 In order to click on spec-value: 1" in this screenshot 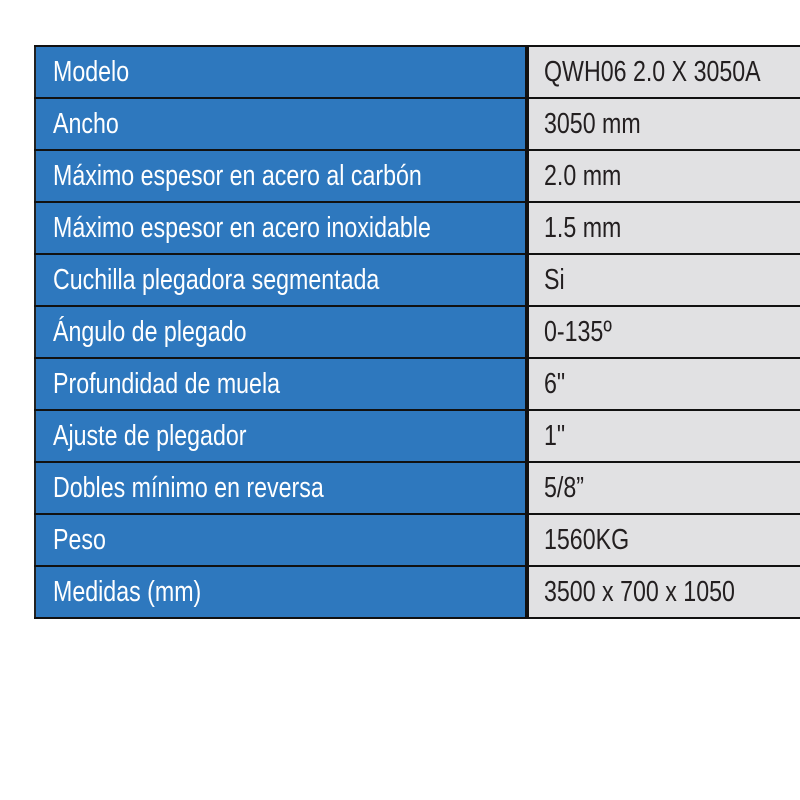, I will do `click(555, 435)`.